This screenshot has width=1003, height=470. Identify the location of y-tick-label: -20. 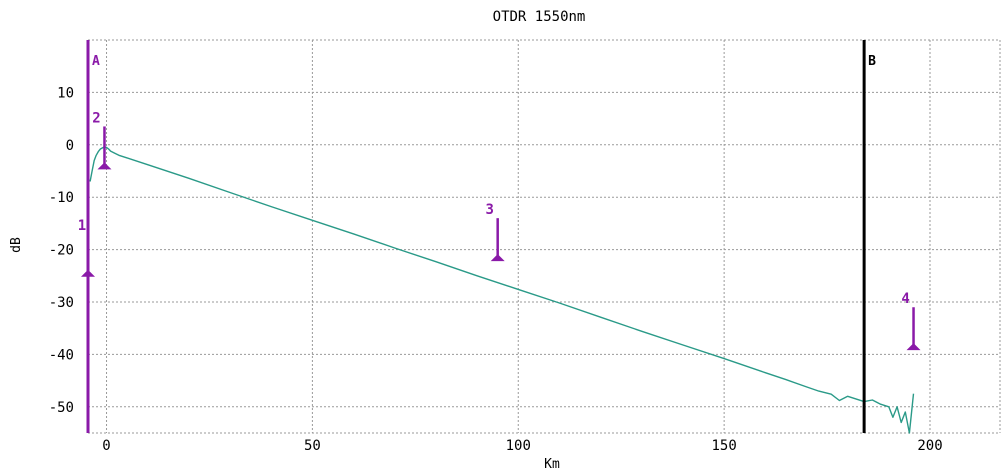
(61, 251).